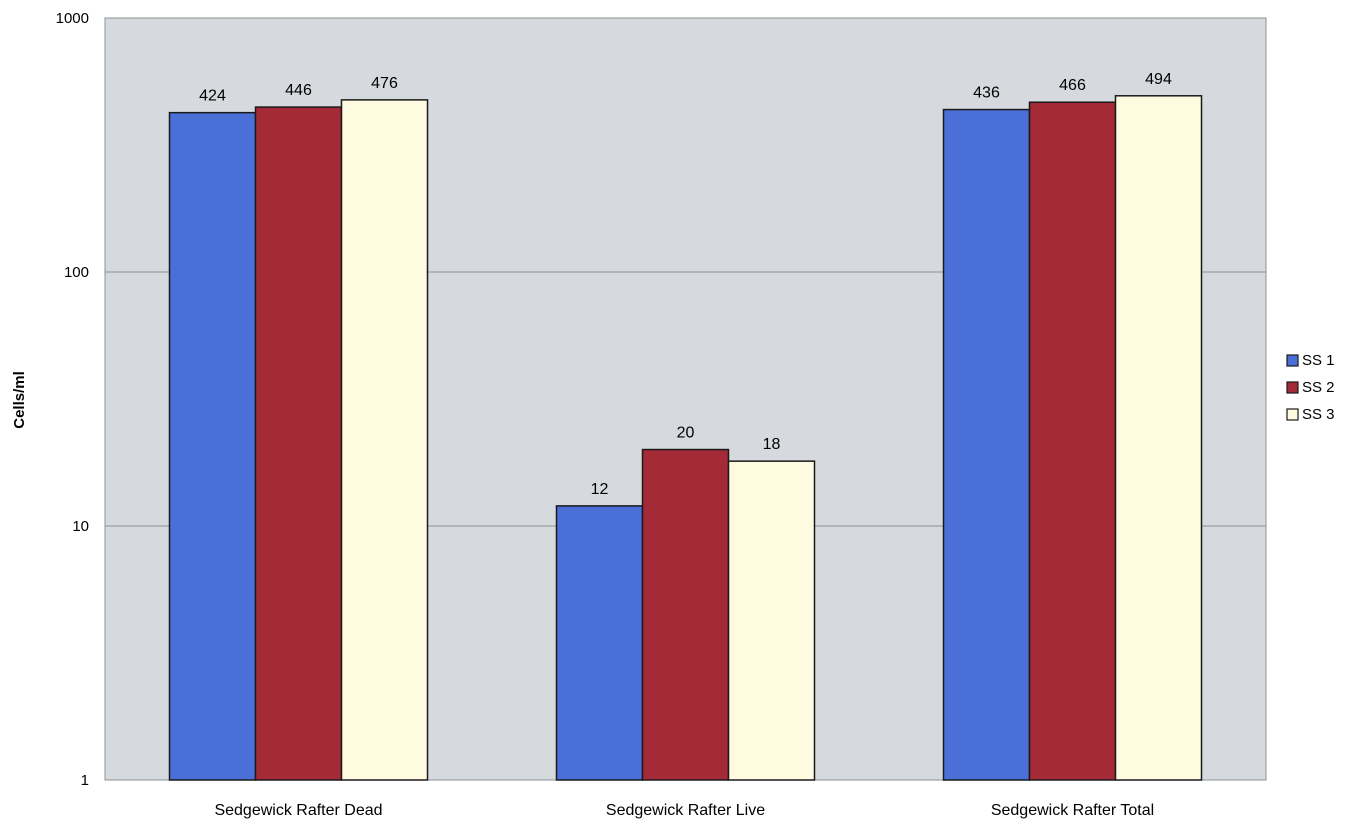 The width and height of the screenshot is (1369, 822). What do you see at coordinates (212, 96) in the screenshot?
I see `data-label: 424` at bounding box center [212, 96].